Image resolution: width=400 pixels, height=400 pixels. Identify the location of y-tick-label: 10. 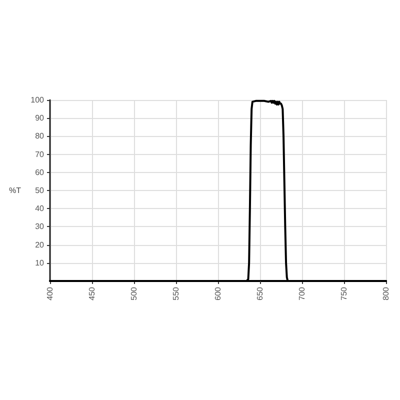
(40, 263).